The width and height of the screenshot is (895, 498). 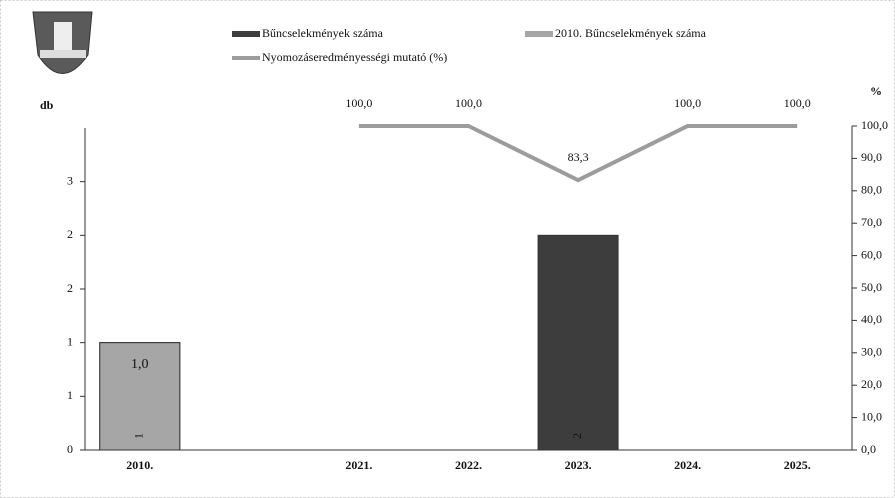 What do you see at coordinates (62, 42) in the screenshot?
I see `logo` at bounding box center [62, 42].